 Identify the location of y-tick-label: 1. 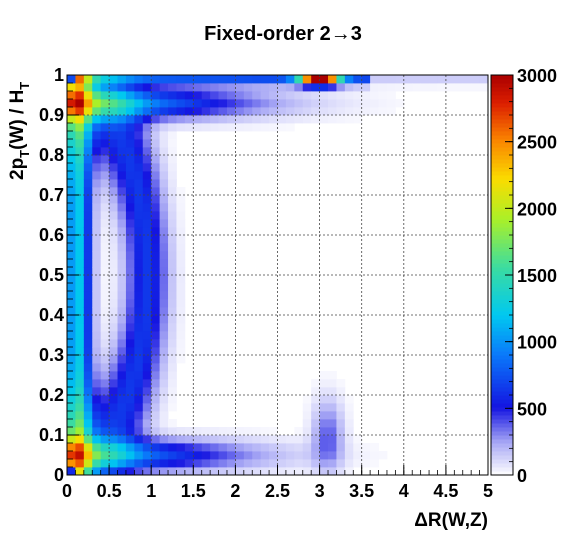
(59, 75).